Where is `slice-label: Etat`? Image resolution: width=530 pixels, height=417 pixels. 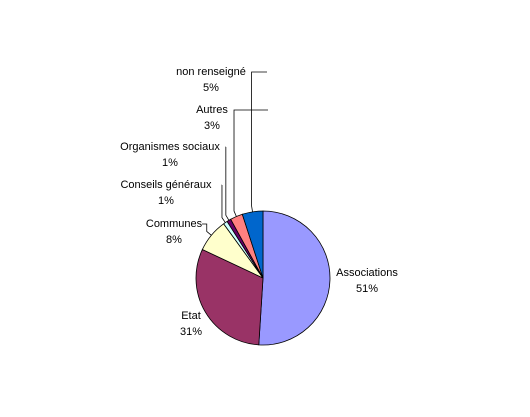 slice-label: Etat is located at coordinates (191, 316).